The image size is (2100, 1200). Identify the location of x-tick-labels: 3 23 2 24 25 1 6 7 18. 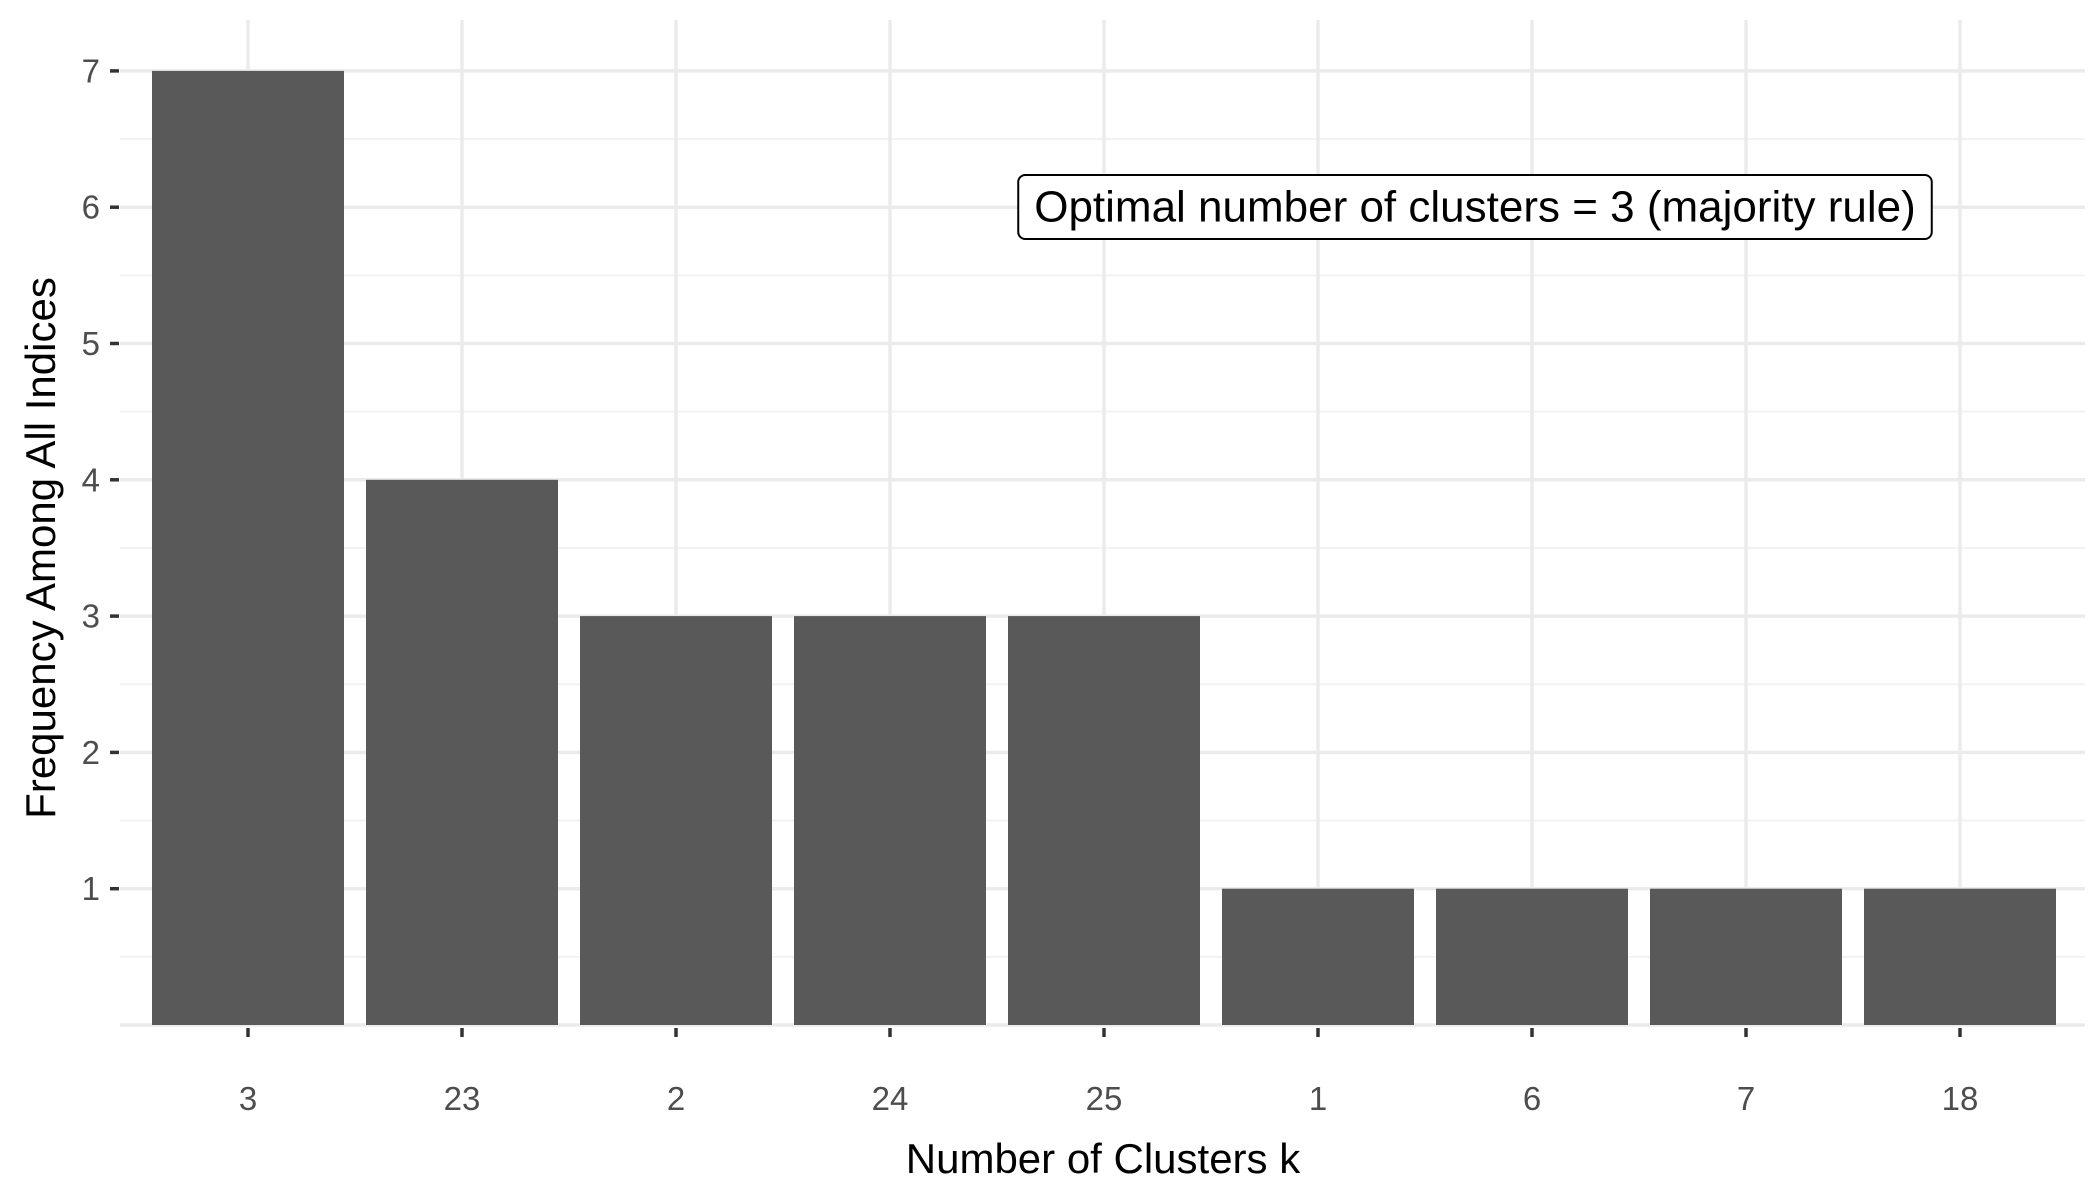
(1109, 1098).